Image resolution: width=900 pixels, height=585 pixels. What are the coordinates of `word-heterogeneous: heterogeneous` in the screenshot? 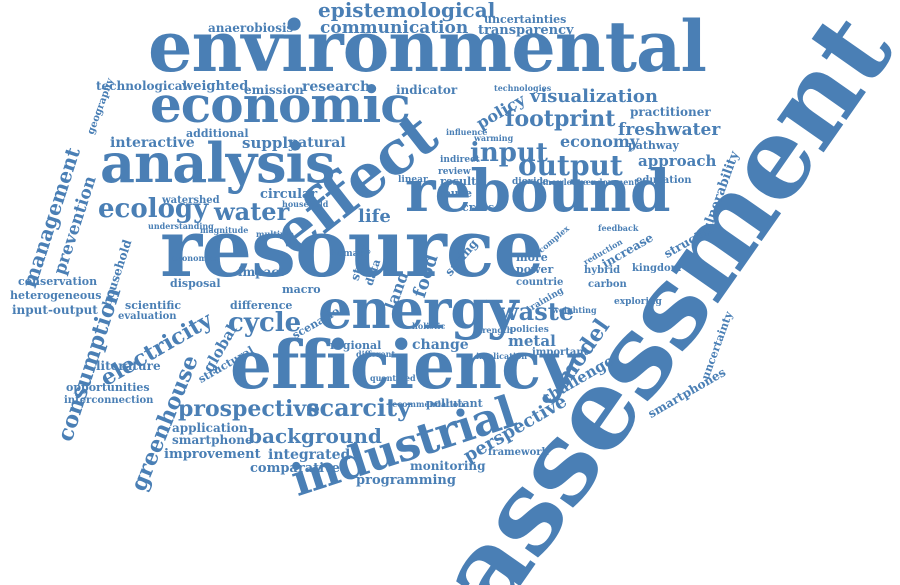 It's located at (56, 295).